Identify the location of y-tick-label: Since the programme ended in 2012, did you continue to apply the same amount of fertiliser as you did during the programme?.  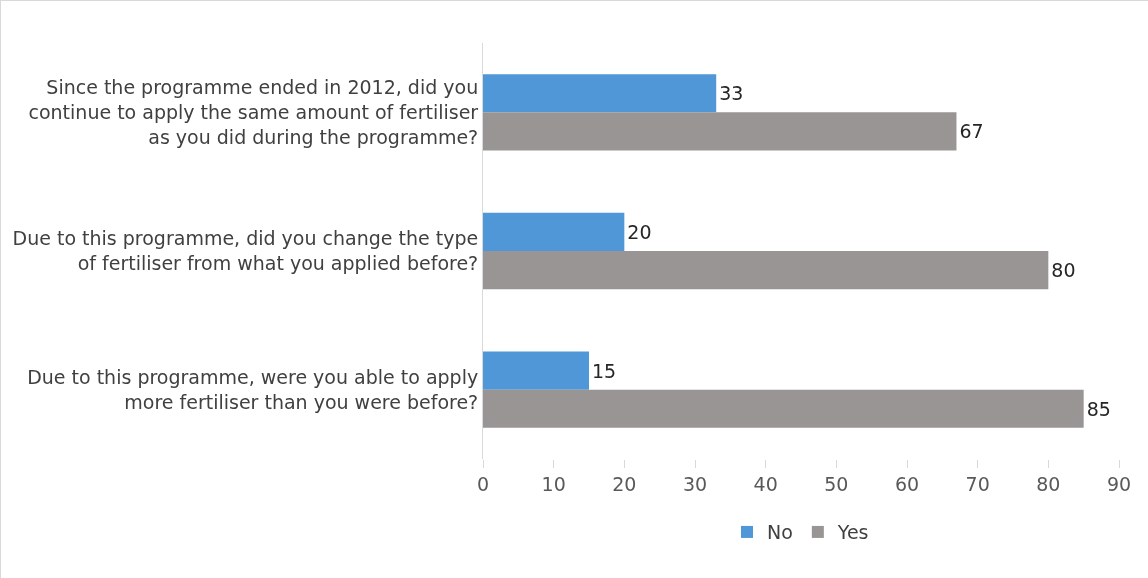
(253, 112).